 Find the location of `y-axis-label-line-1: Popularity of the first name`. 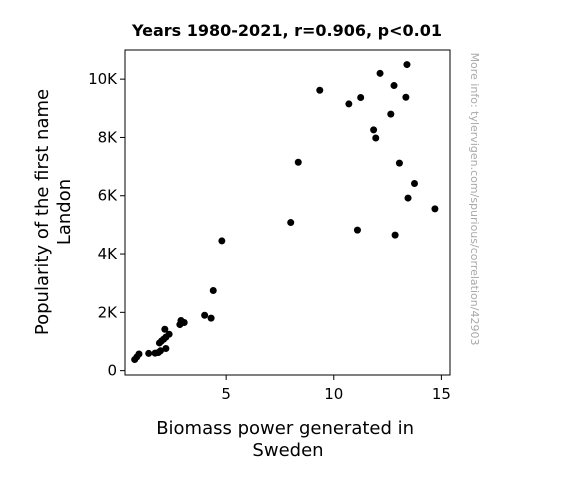

y-axis-label-line-1: Popularity of the first name is located at coordinates (42, 212).